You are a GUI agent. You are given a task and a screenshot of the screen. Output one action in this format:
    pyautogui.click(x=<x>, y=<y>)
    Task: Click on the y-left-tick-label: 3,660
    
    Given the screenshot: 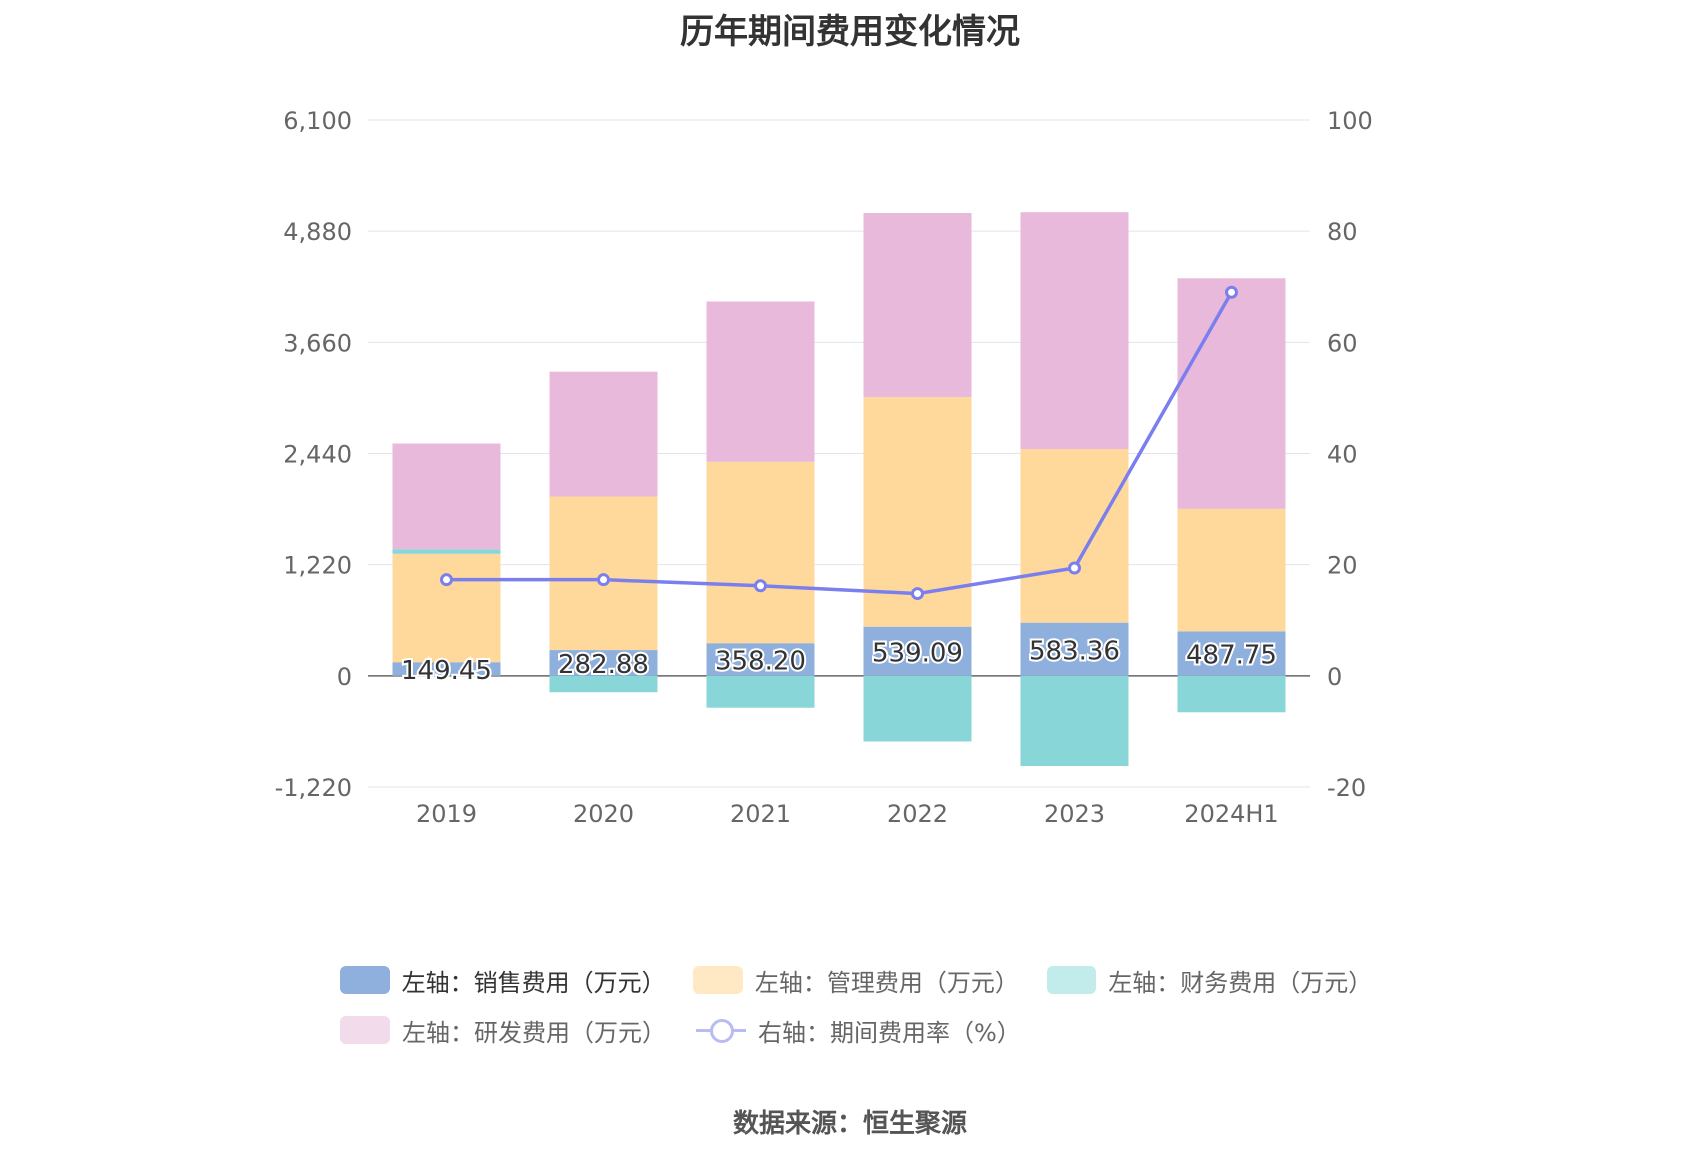 What is the action you would take?
    pyautogui.click(x=317, y=343)
    